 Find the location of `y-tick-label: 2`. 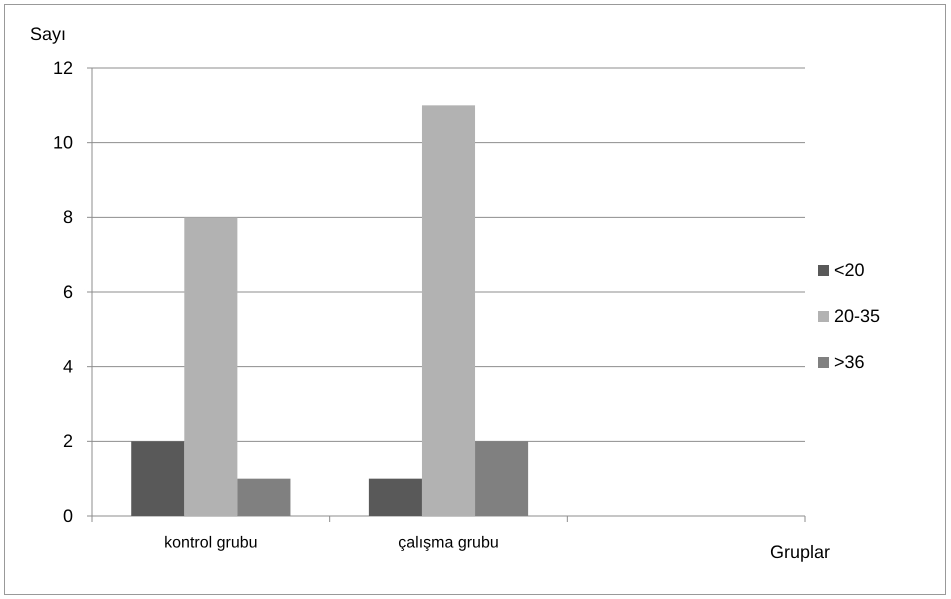

y-tick-label: 2 is located at coordinates (67, 441).